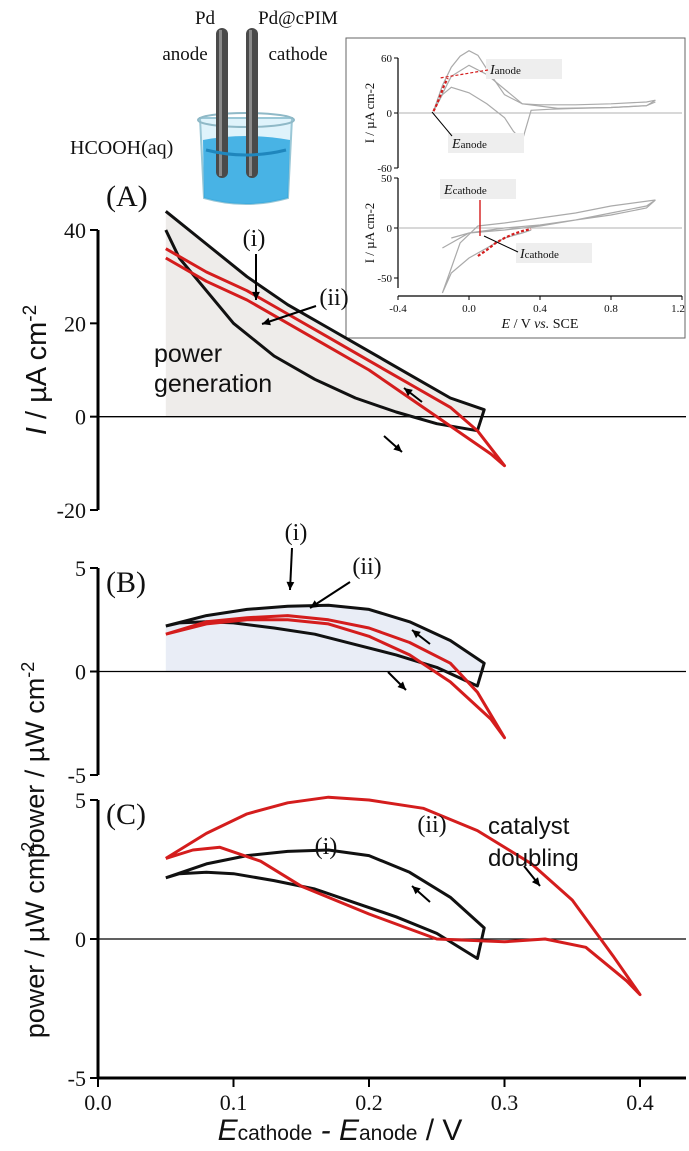 This screenshot has height=1151, width=689. Describe the element at coordinates (387, 179) in the screenshot. I see `inset-y-tick-label: 50` at that location.